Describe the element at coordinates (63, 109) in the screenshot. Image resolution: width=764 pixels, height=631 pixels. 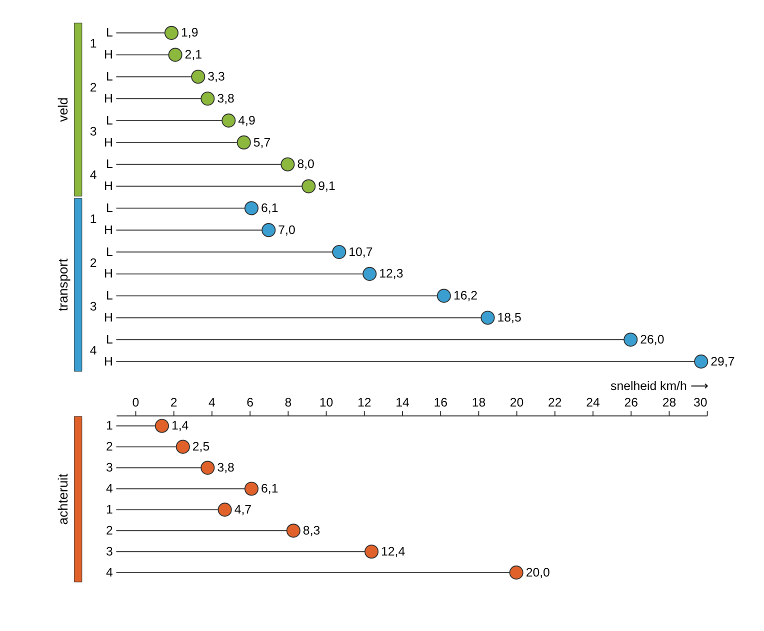
I see `text: veld` at that location.